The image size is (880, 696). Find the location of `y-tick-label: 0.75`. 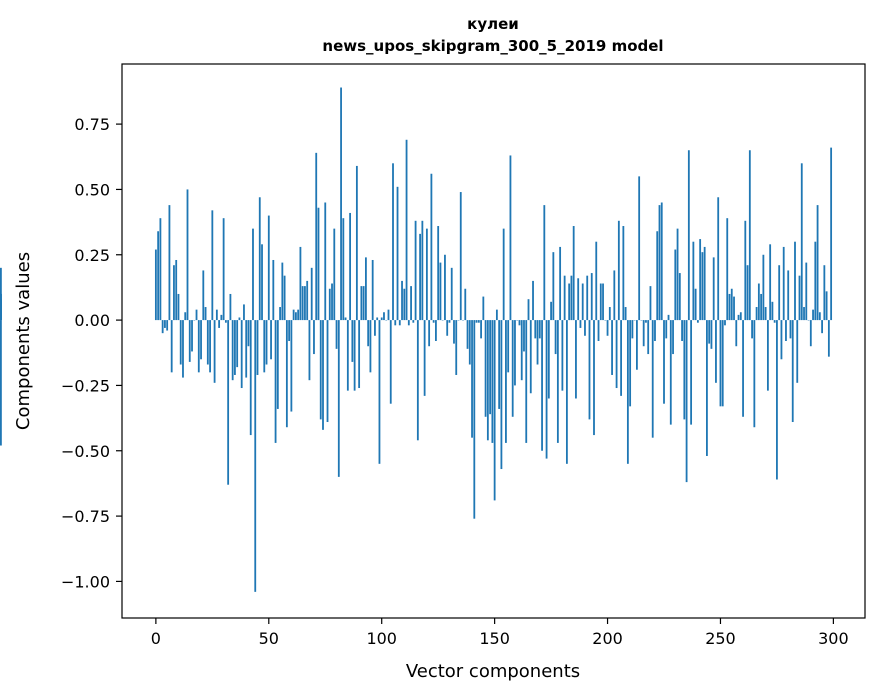

y-tick-label: 0.75 is located at coordinates (92, 124).